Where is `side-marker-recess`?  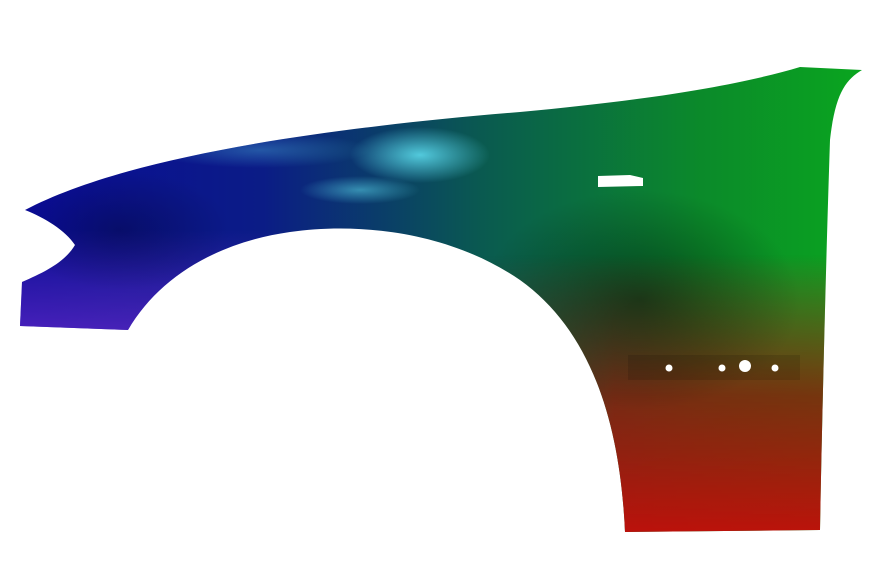
side-marker-recess is located at coordinates (714, 367).